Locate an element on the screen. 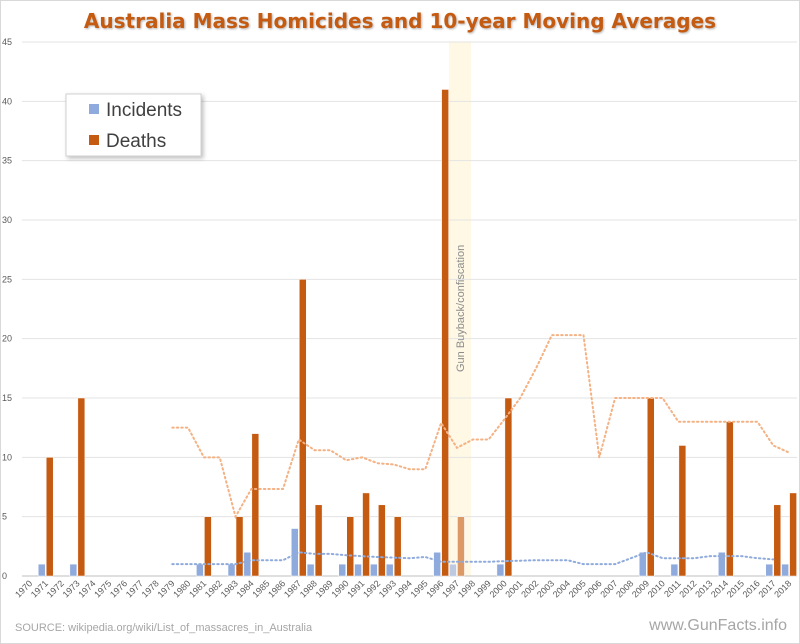 Image resolution: width=800 pixels, height=644 pixels. y-tick-label: 25 is located at coordinates (7, 279).